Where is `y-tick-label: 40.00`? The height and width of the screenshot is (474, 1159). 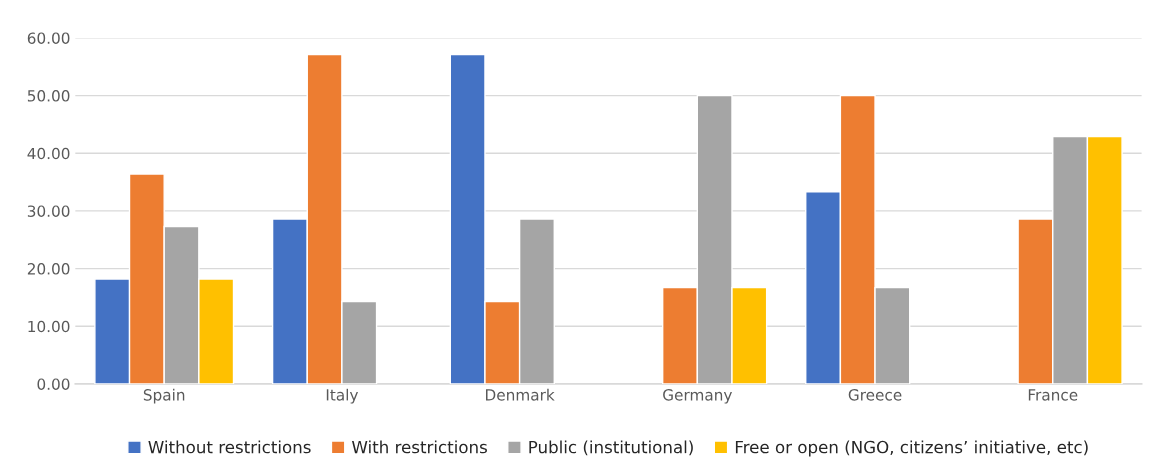 y-tick-label: 40.00 is located at coordinates (48, 153).